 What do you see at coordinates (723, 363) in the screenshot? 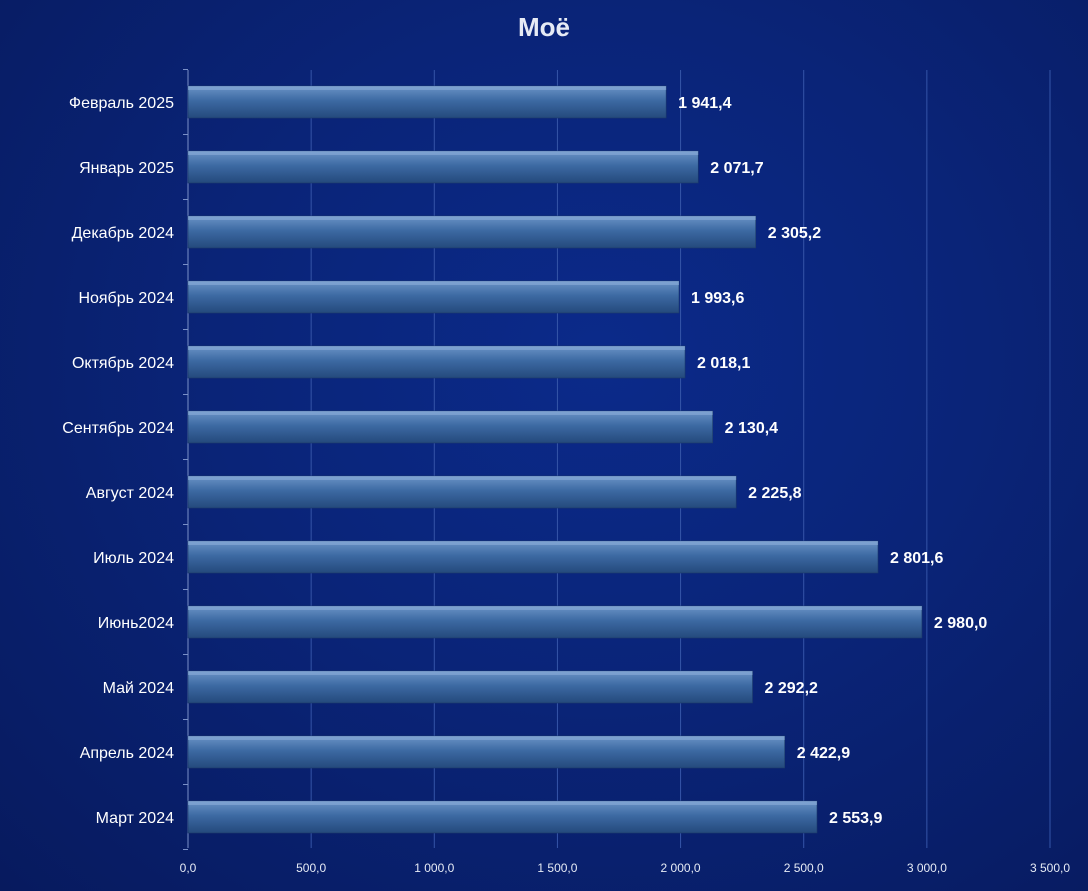
I see `data-label: 2 018,1` at bounding box center [723, 363].